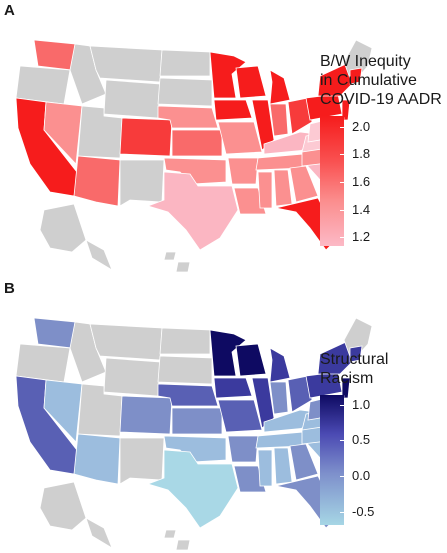  I want to click on legend-tick-label: 1.8, so click(361, 153).